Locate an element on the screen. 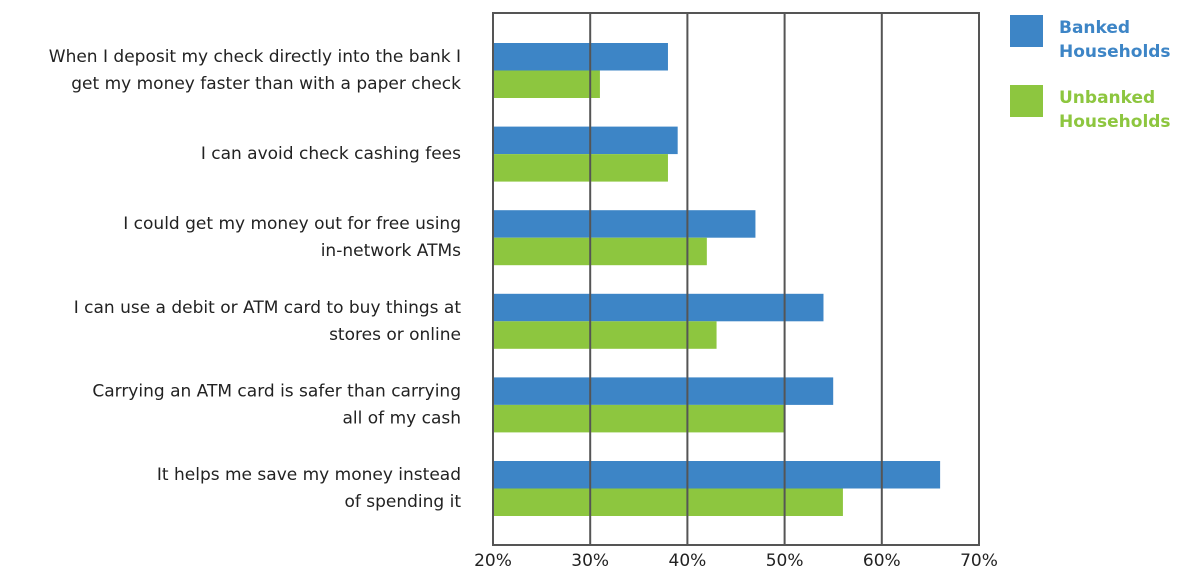  legend: Banked Households Unbanked Households is located at coordinates (1090, 73).